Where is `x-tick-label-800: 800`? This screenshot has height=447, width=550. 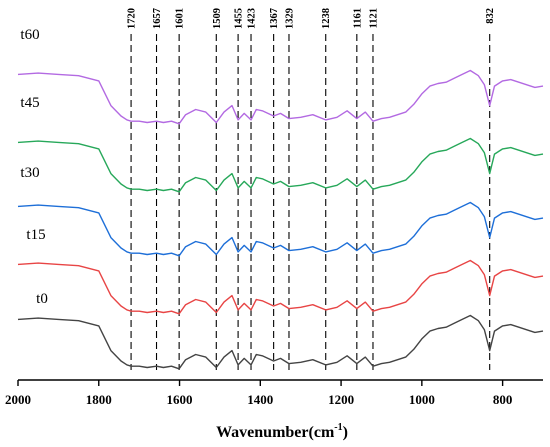
x-tick-label-800: 800 is located at coordinates (503, 399).